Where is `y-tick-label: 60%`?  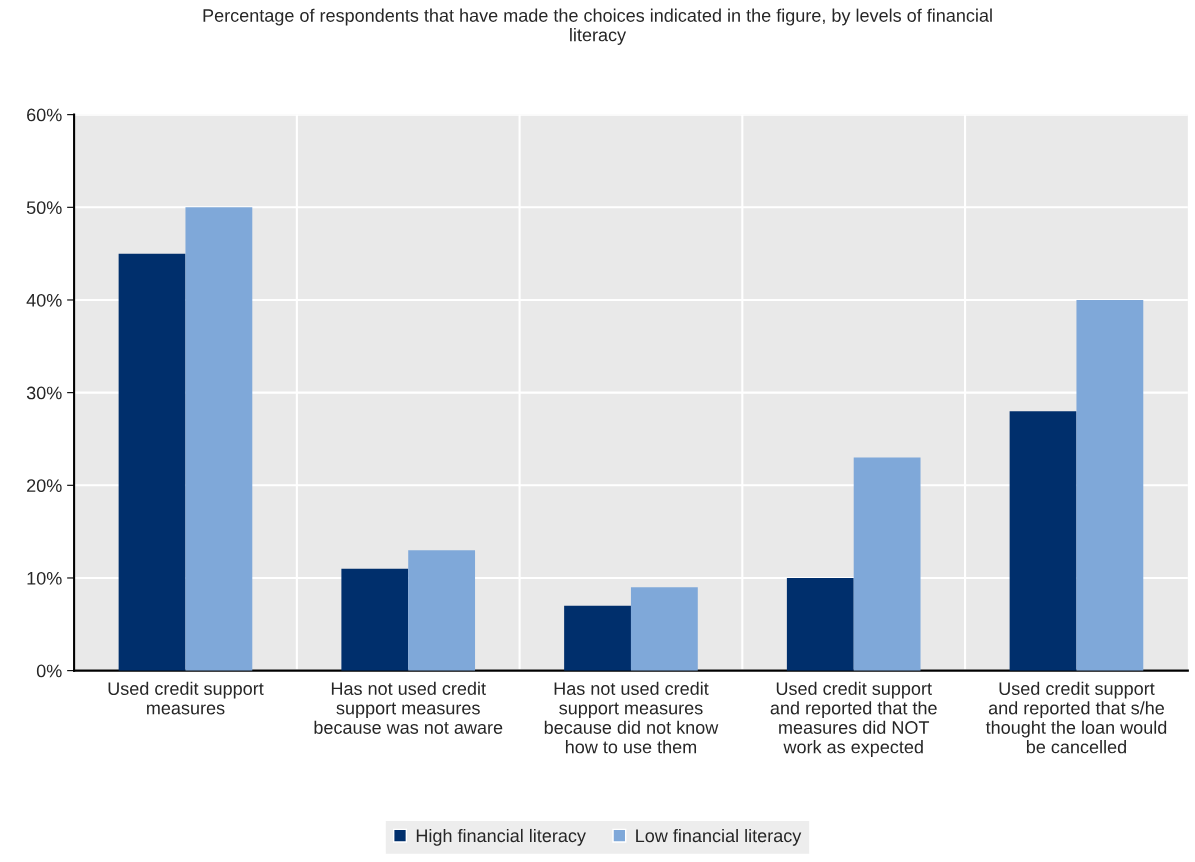 y-tick-label: 60% is located at coordinates (44, 115).